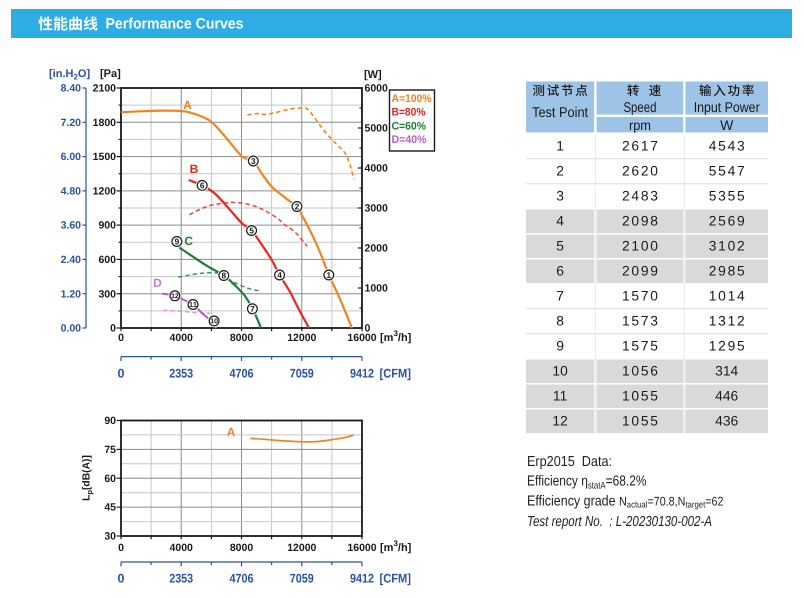 The width and height of the screenshot is (804, 598). Describe the element at coordinates (560, 321) in the screenshot. I see `svg-text: 8` at that location.